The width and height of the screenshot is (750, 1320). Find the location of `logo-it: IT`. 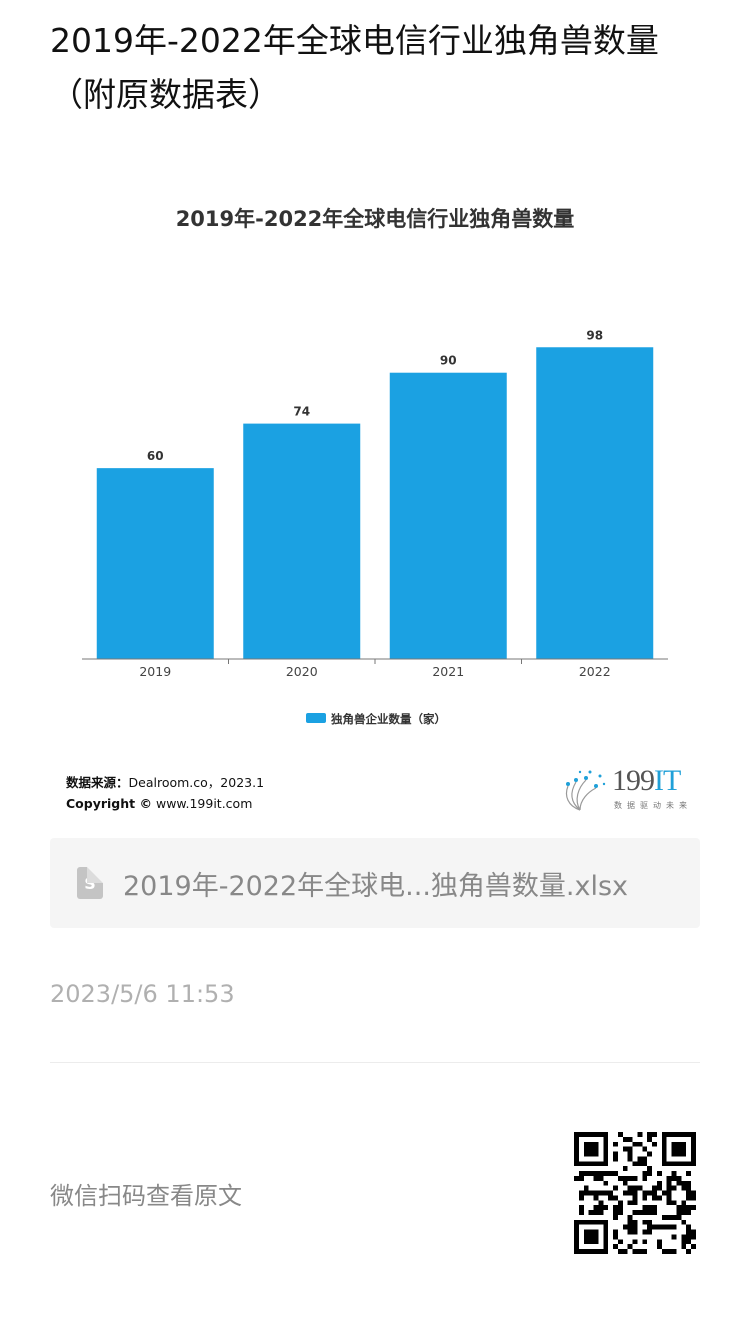

logo-it: IT is located at coordinates (667, 780).